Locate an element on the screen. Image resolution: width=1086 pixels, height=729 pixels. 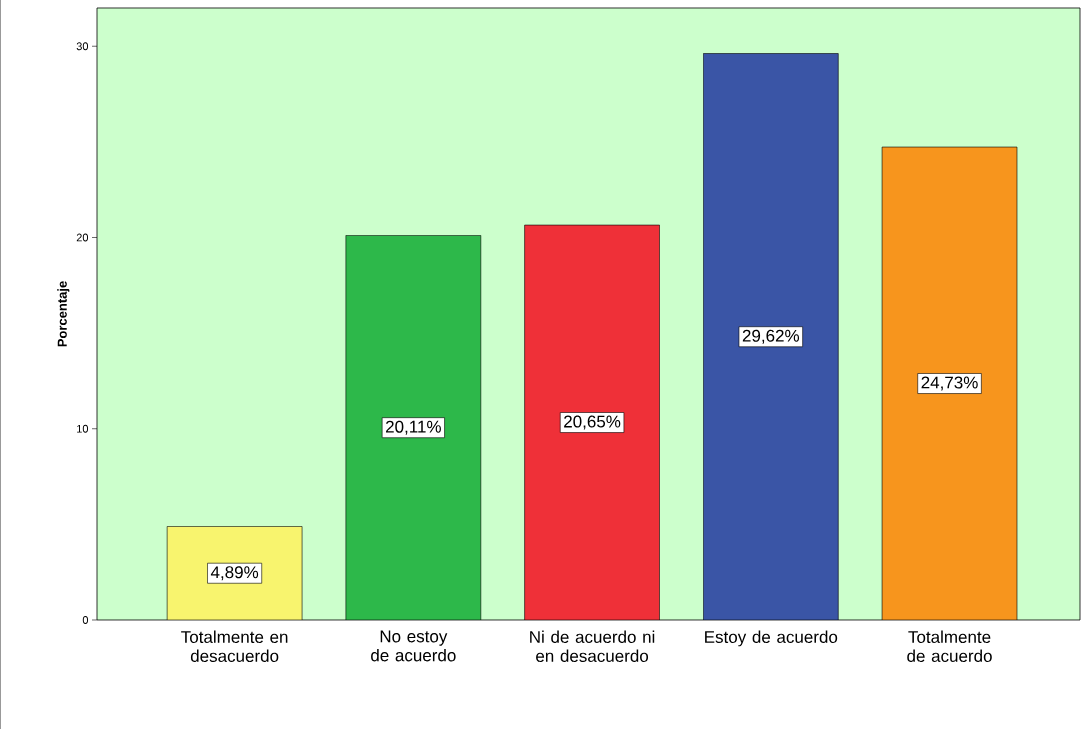
x-tick-label: Totalmente de acuerdo is located at coordinates (949, 646).